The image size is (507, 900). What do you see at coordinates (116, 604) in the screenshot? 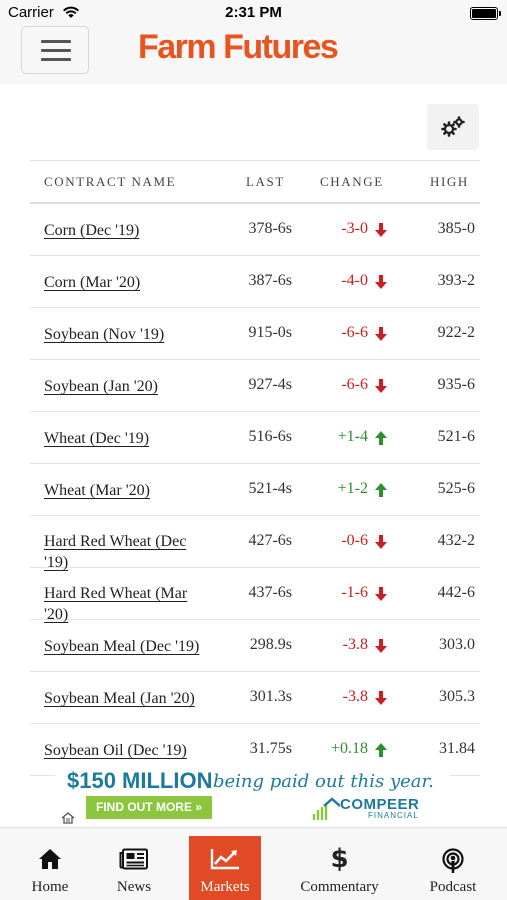
I see `contract-name-link: Hard Red Wheat (Mar '20)` at bounding box center [116, 604].